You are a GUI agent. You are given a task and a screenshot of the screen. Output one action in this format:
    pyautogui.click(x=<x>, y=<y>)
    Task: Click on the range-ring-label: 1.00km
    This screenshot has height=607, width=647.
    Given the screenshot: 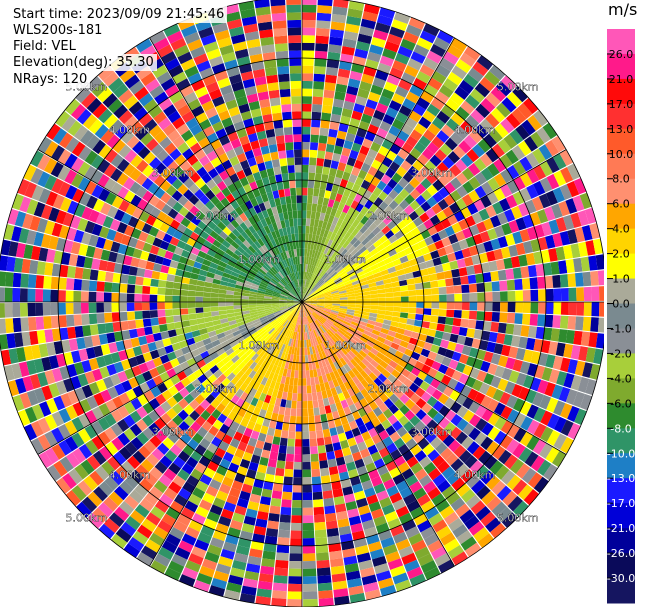 What is the action you would take?
    pyautogui.click(x=259, y=345)
    